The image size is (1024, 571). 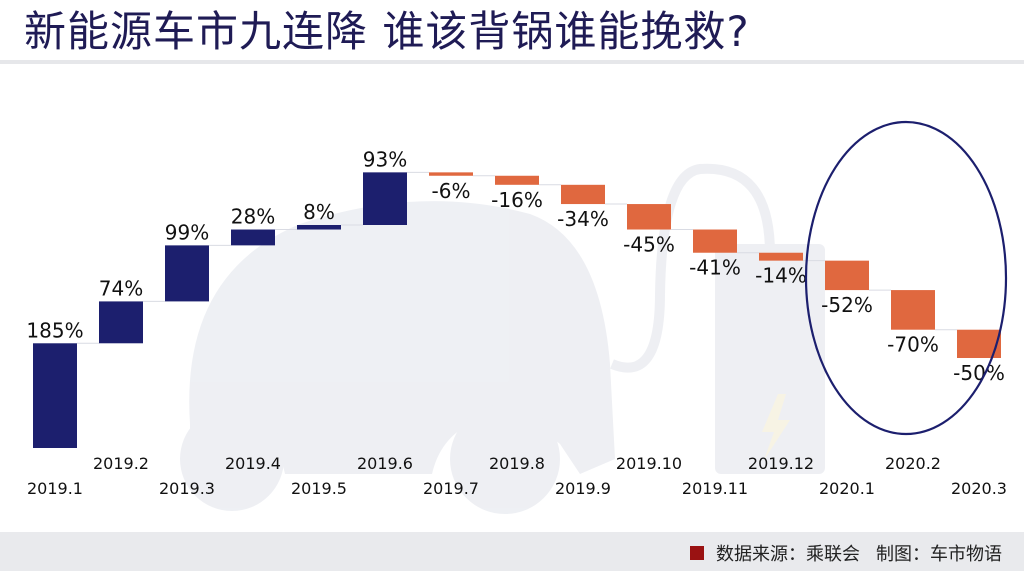 What do you see at coordinates (781, 276) in the screenshot?
I see `data-label-2019.12: -14%` at bounding box center [781, 276].